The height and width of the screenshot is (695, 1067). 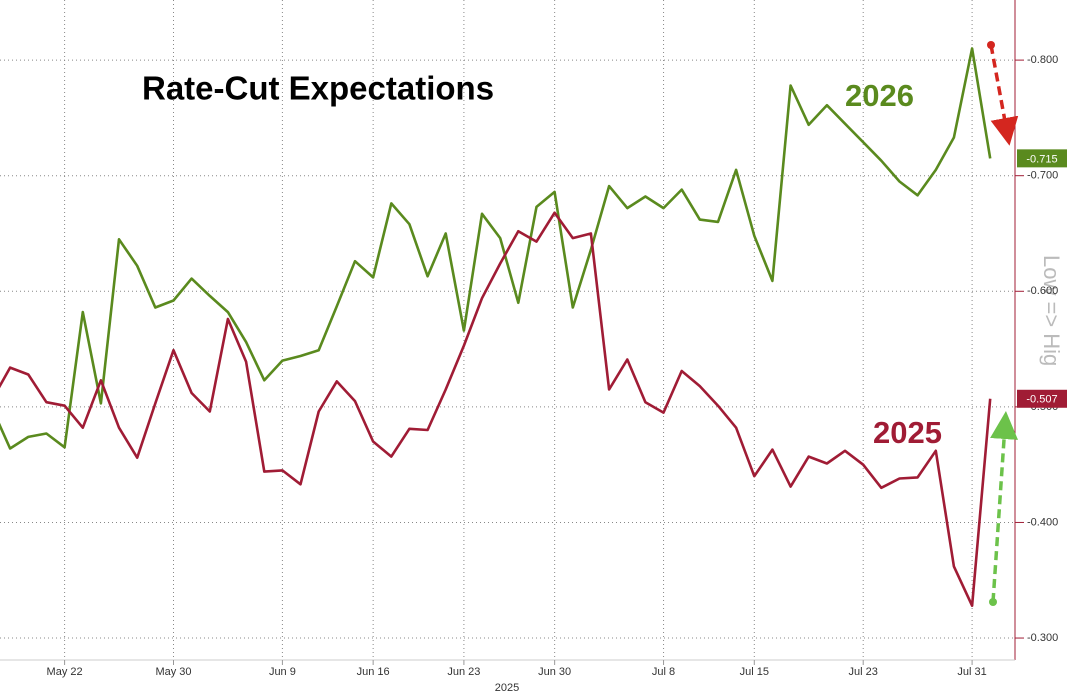 What do you see at coordinates (1004, 507) in the screenshot?
I see `arrow-up` at bounding box center [1004, 507].